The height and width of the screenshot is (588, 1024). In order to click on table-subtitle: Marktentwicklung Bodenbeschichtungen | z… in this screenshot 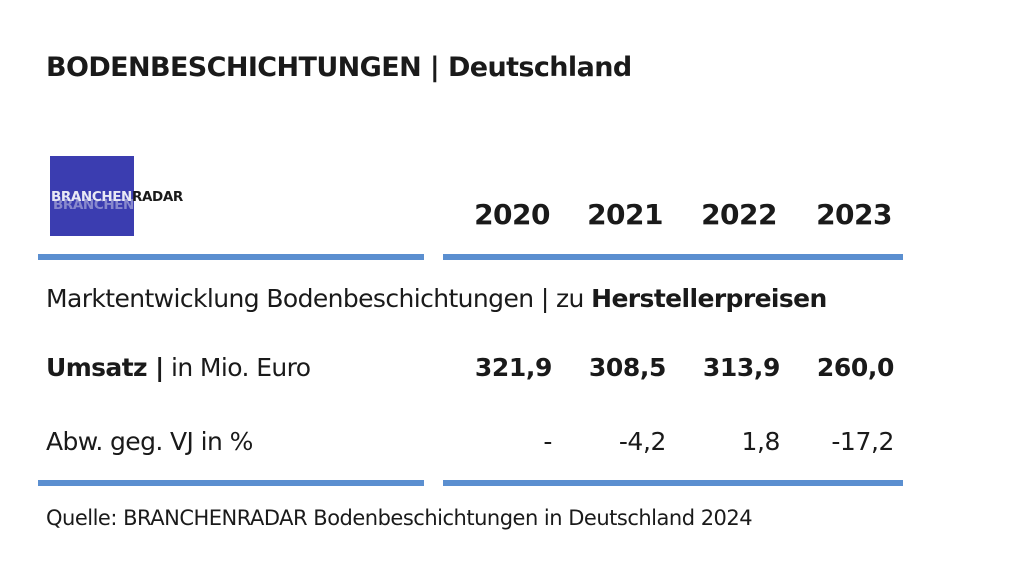, I will do `click(436, 298)`.